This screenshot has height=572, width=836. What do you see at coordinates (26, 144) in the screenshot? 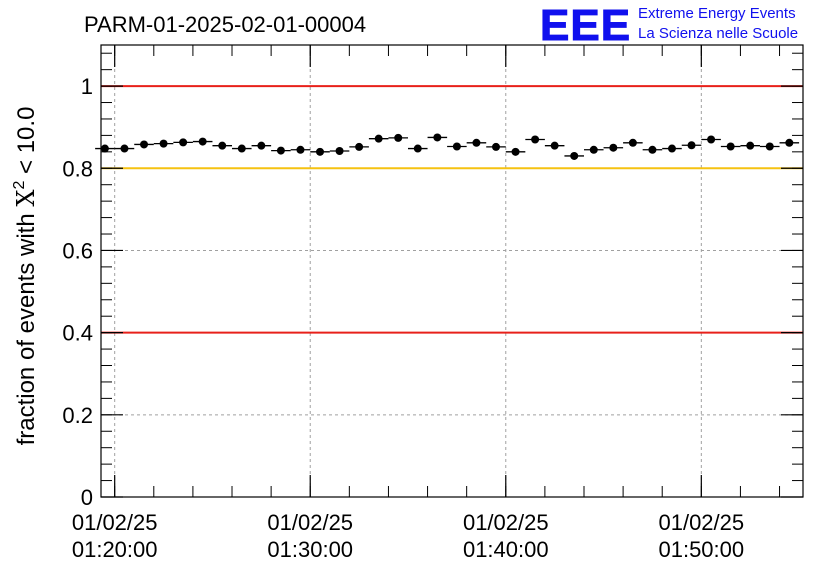
I see `y-axis-label-suffix: < 10.0` at bounding box center [26, 144].